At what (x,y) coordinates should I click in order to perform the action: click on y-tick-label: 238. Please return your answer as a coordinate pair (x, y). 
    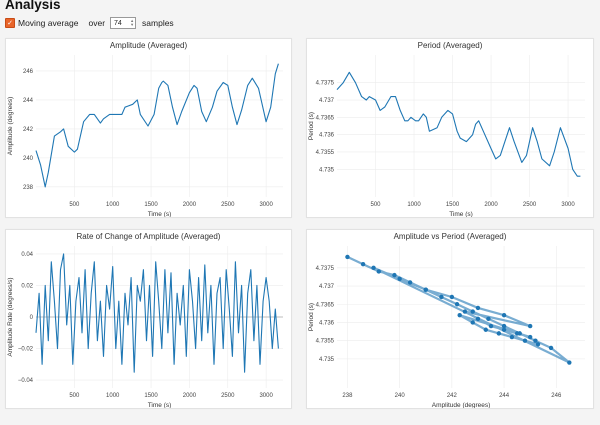
    Looking at the image, I should click on (28, 188).